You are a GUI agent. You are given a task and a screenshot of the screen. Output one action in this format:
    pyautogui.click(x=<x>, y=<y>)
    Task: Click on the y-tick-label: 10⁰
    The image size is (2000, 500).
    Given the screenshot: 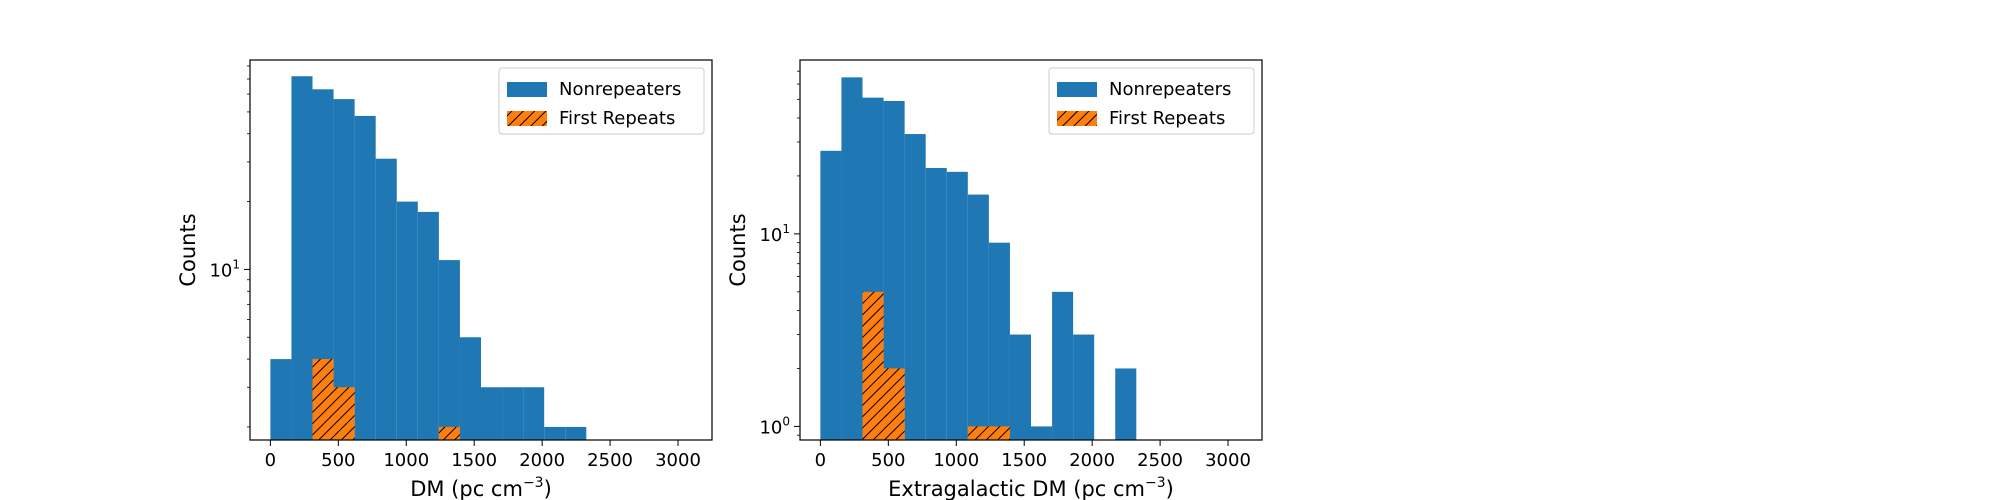 What is the action you would take?
    pyautogui.click(x=774, y=426)
    